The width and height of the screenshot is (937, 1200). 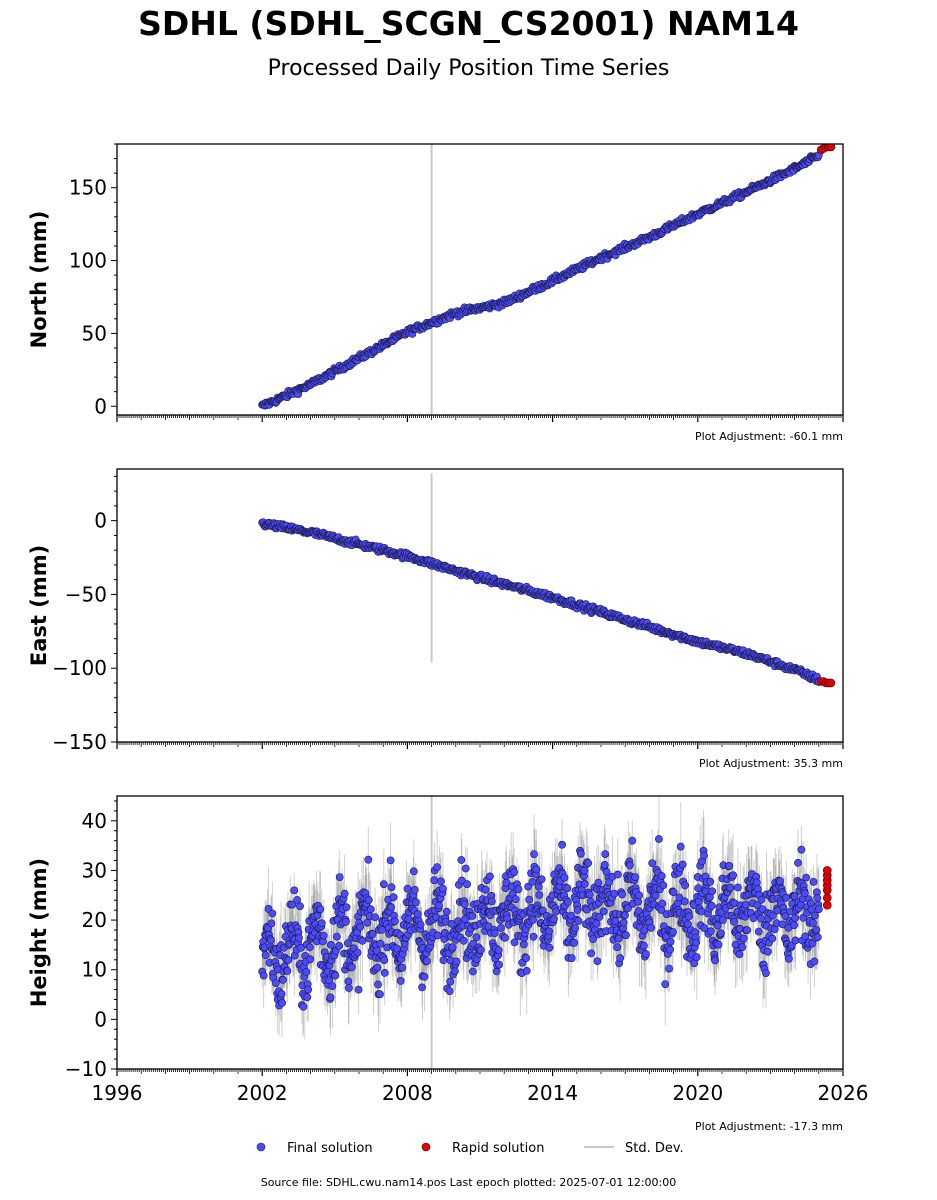 What do you see at coordinates (468, 68) in the screenshot?
I see `chart-subtitle: Processed Daily Position Time Series` at bounding box center [468, 68].